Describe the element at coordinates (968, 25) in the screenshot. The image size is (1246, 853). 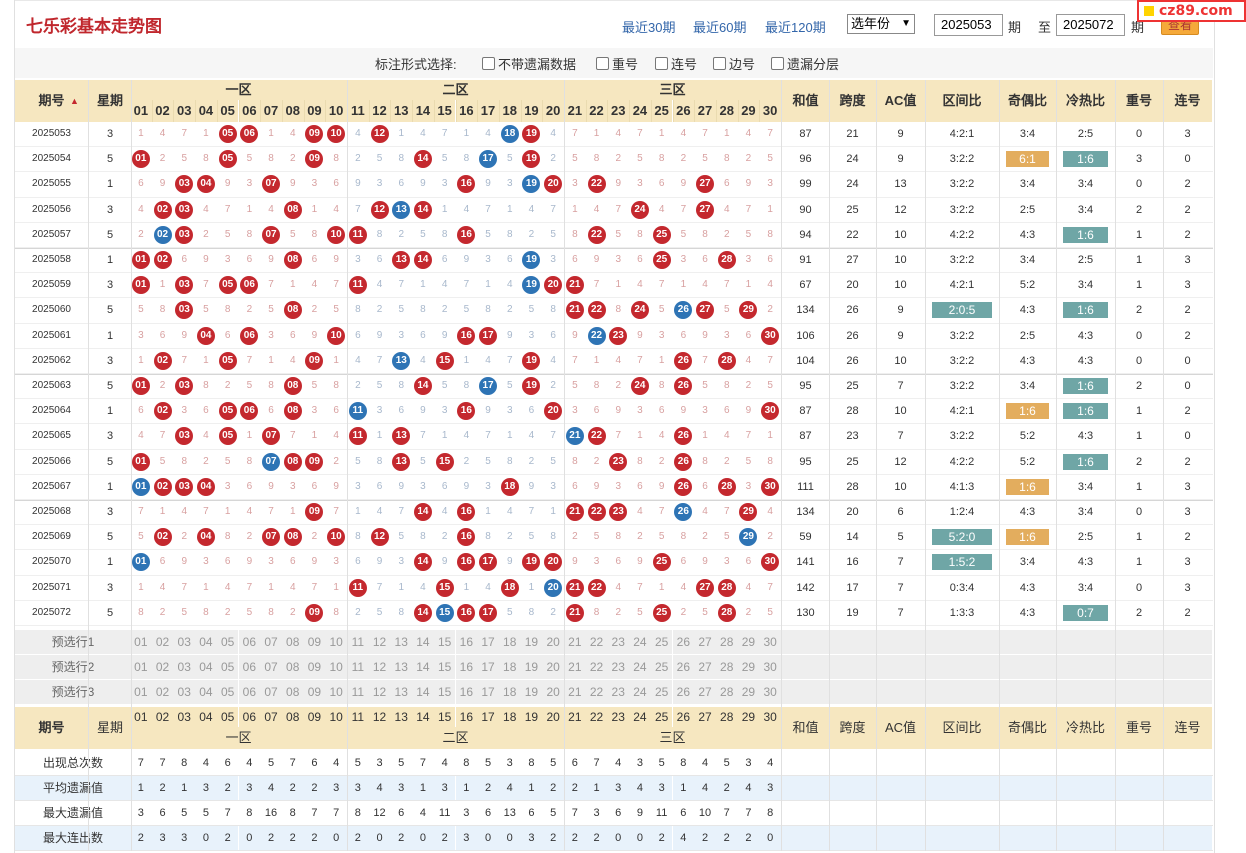
I see `period-from-input: 2025053` at that location.